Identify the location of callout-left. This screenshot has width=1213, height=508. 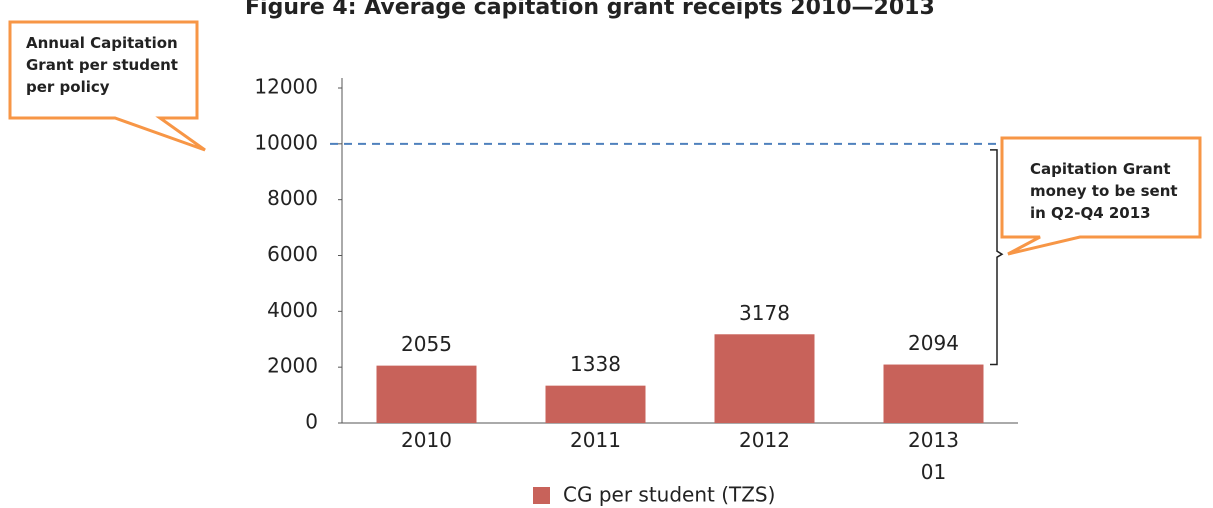
(107, 86).